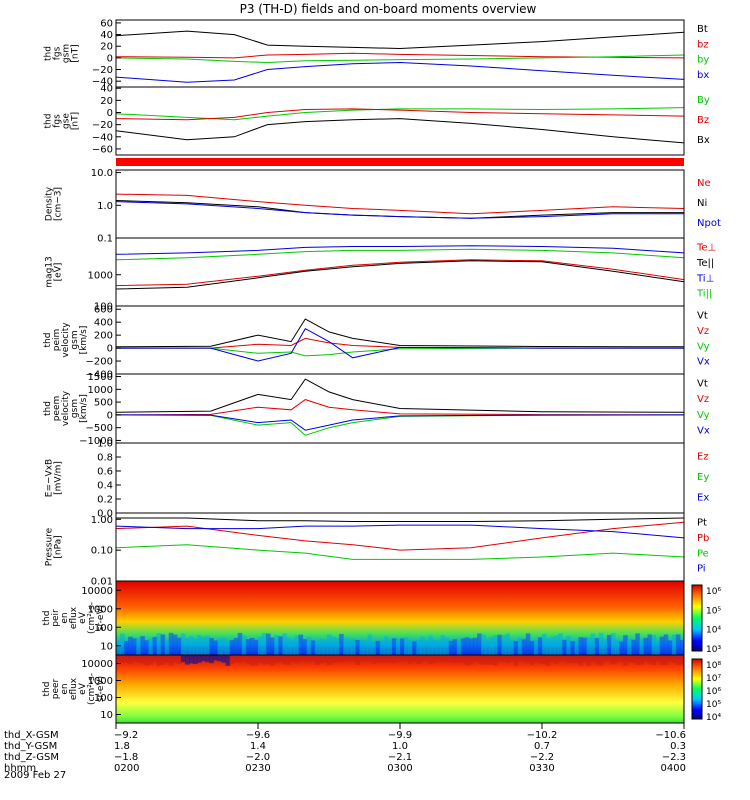  Describe the element at coordinates (400, 757) in the screenshot. I see `x-tick-label: −2.1` at that location.